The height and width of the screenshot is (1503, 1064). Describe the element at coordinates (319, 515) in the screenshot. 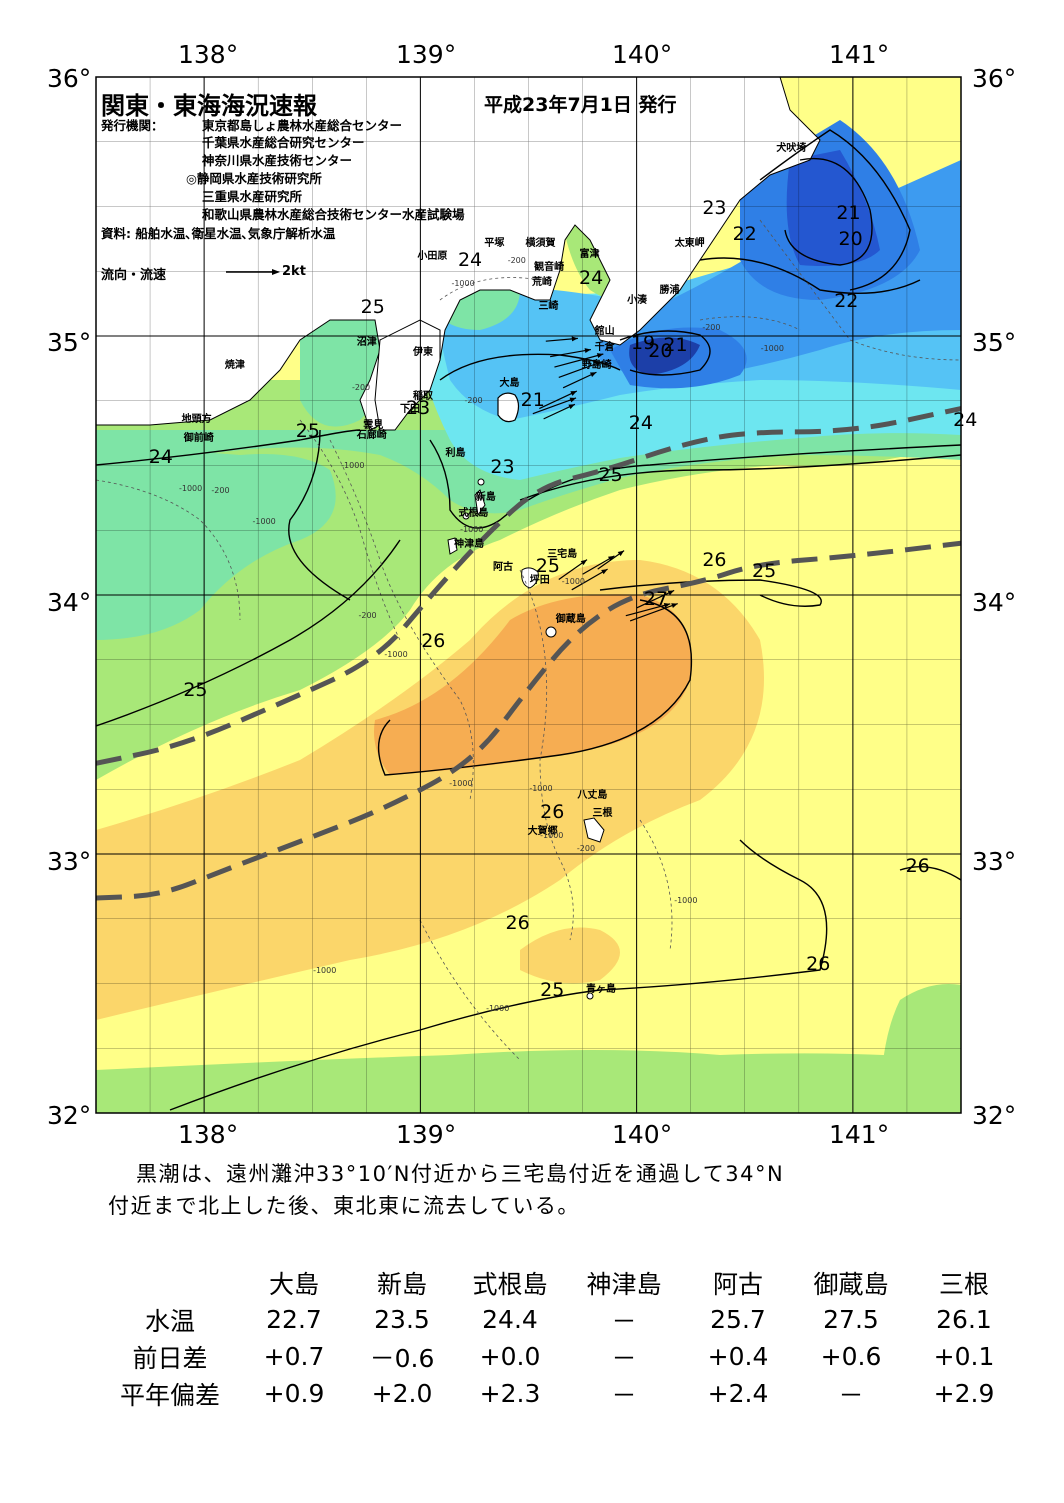

I see `isotherm-25-northwest` at that location.